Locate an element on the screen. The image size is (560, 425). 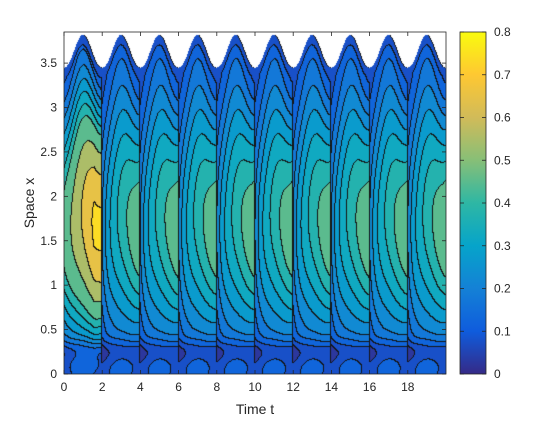
y-tick-label: 2 is located at coordinates (53, 196).